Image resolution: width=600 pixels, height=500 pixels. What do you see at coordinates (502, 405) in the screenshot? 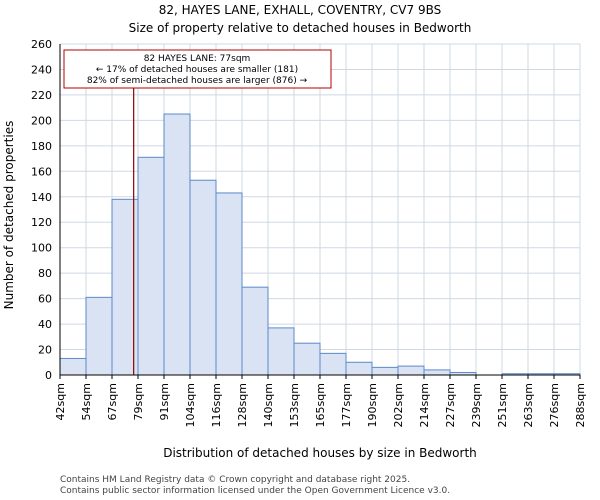
I see `x-tick-label: 251sqm` at bounding box center [502, 405].